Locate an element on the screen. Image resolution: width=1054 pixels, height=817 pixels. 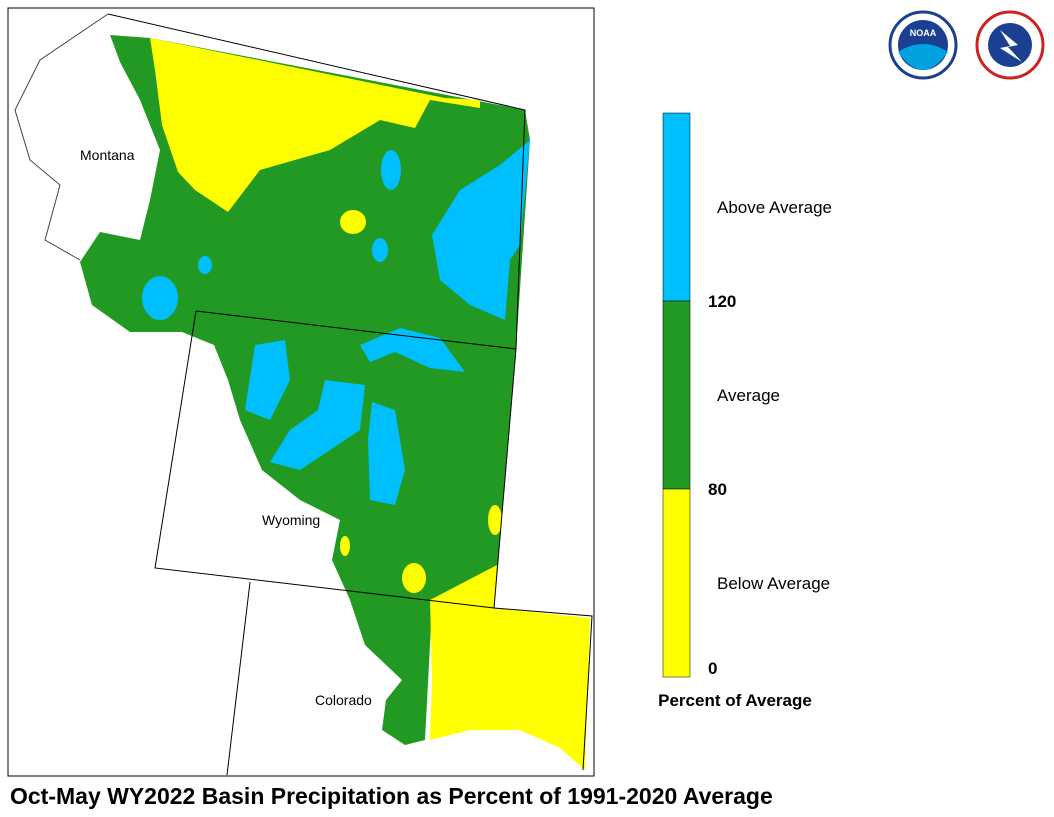
state-label: Montana is located at coordinates (107, 155).